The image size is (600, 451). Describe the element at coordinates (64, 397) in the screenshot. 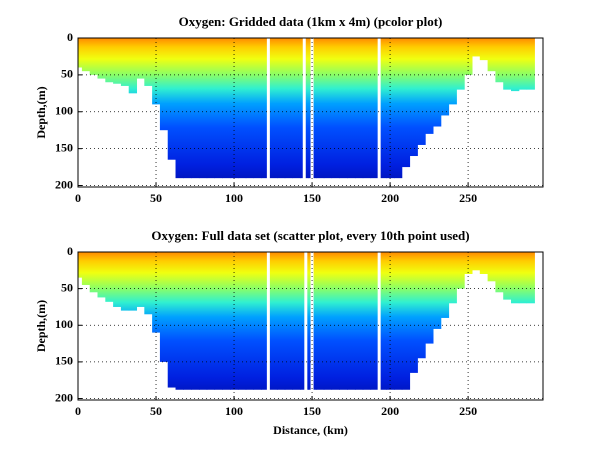

I see `y-tick-label: 200` at that location.